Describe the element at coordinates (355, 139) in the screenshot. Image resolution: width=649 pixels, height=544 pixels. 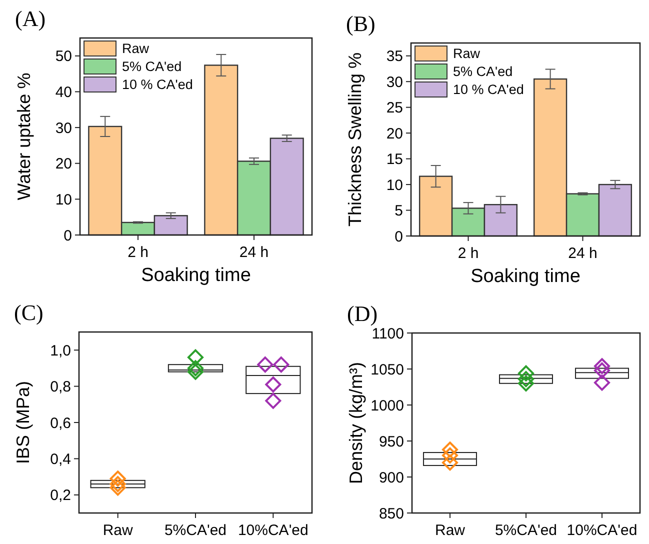
I see `y-axis-title: Thickness Swelling %` at that location.